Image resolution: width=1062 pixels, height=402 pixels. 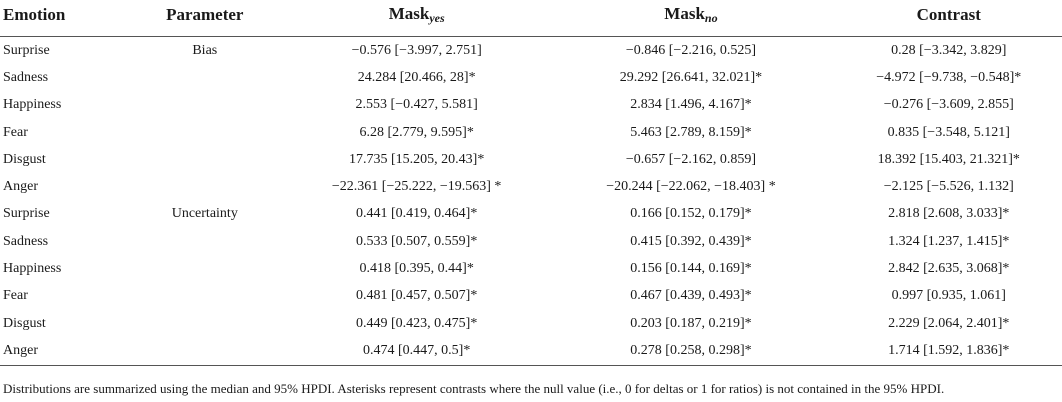 I want to click on header-mask-yes-base: Mask, so click(x=409, y=13).